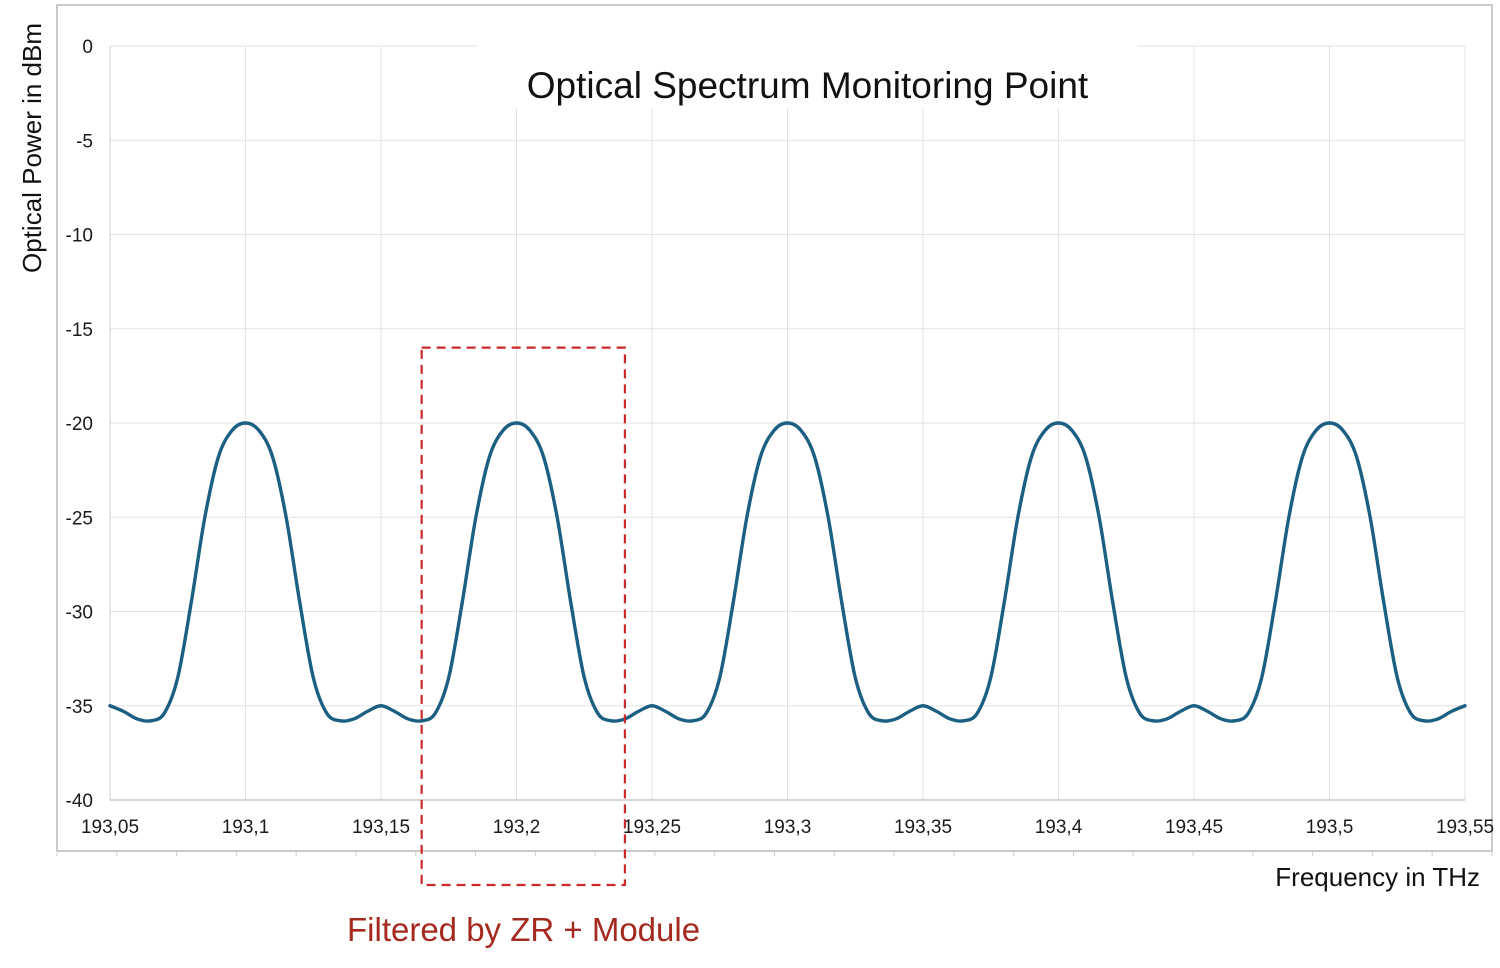  What do you see at coordinates (1377, 877) in the screenshot?
I see `x-axis-title: Frequency in THz` at bounding box center [1377, 877].